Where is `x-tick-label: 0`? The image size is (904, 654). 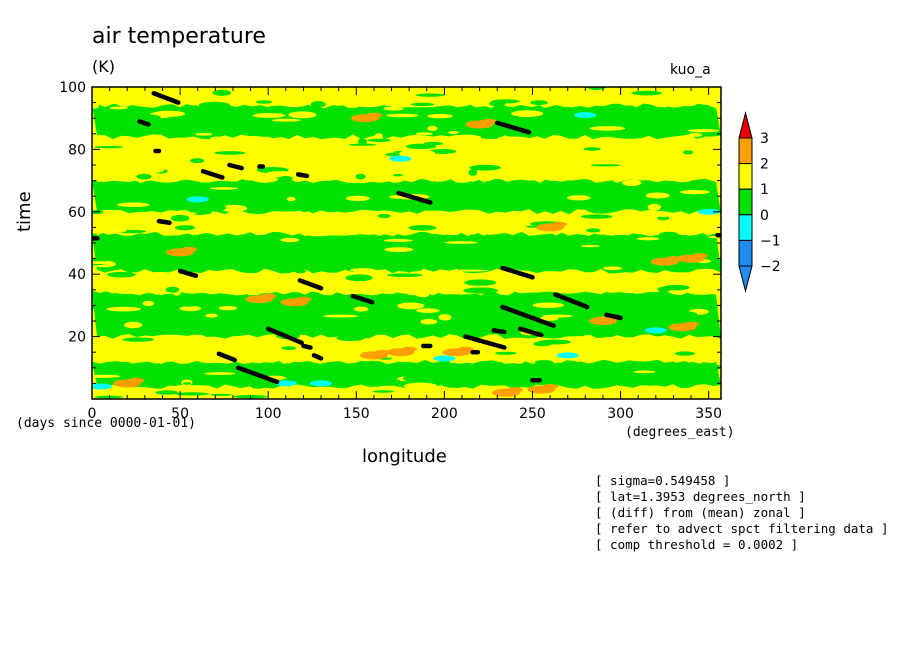 x-tick-label: 0 is located at coordinates (92, 414).